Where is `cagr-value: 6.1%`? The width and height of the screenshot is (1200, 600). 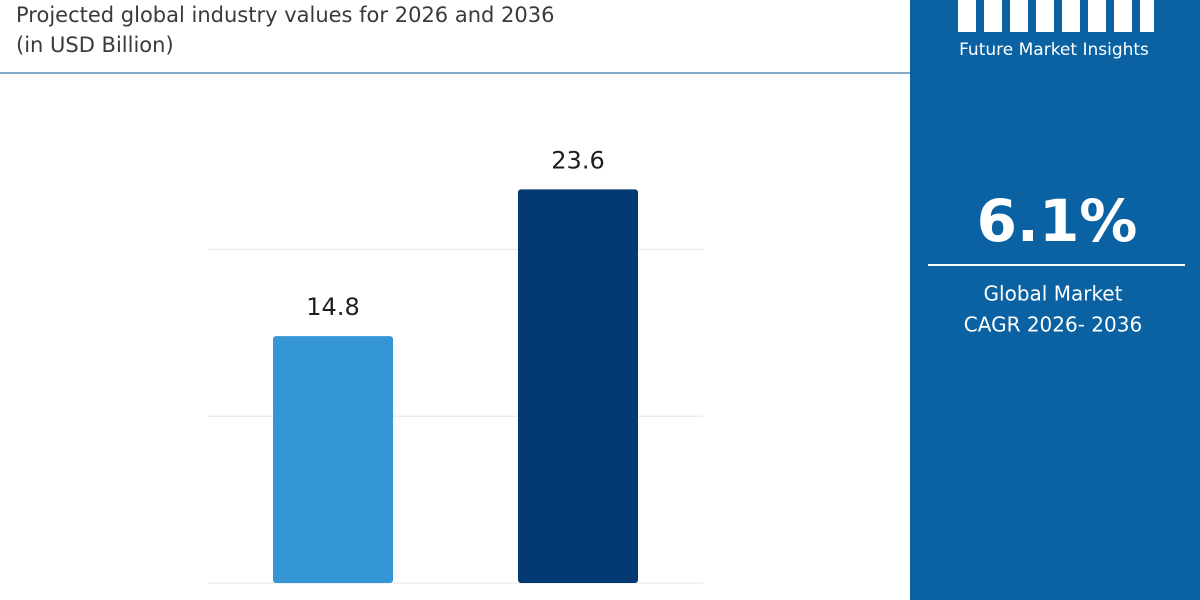 cagr-value: 6.1% is located at coordinates (1057, 221).